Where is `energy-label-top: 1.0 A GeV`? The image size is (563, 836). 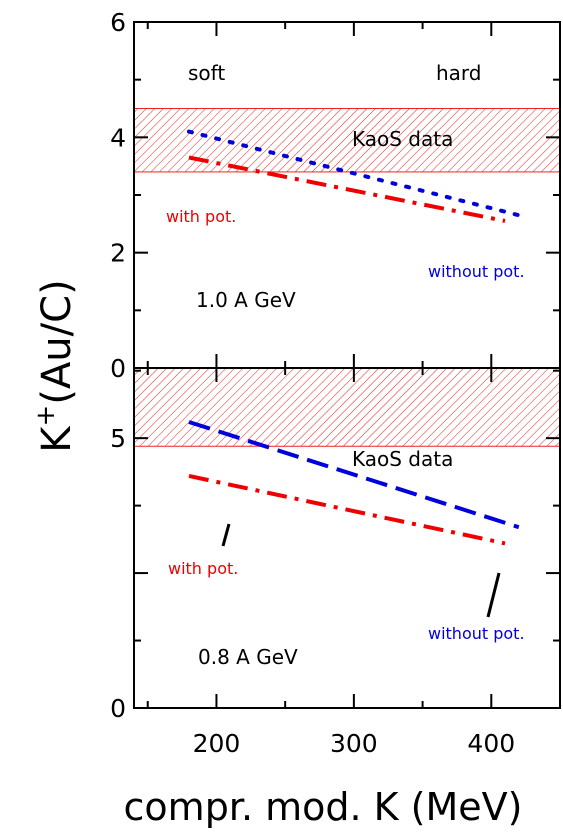 energy-label-top: 1.0 A GeV is located at coordinates (246, 300).